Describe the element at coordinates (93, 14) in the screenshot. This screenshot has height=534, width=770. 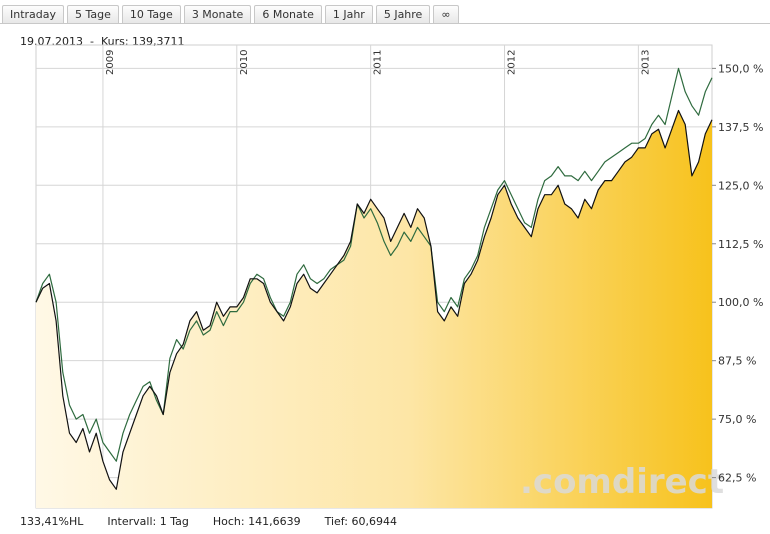
I see `tab-1: 5 Tage` at that location.